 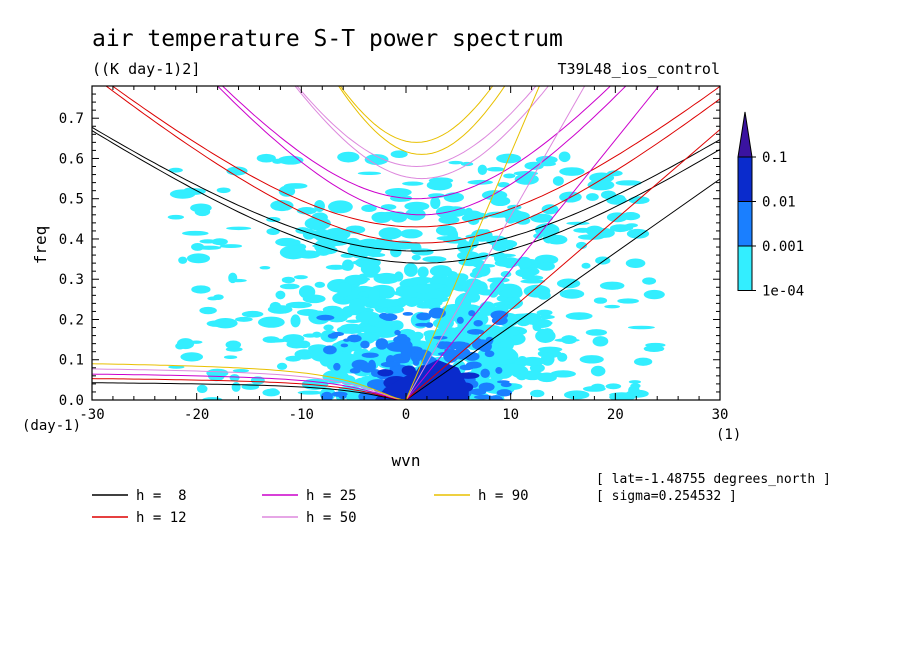 What do you see at coordinates (638, 69) in the screenshot?
I see `experiment-label: T39L48_ios_control` at bounding box center [638, 69].